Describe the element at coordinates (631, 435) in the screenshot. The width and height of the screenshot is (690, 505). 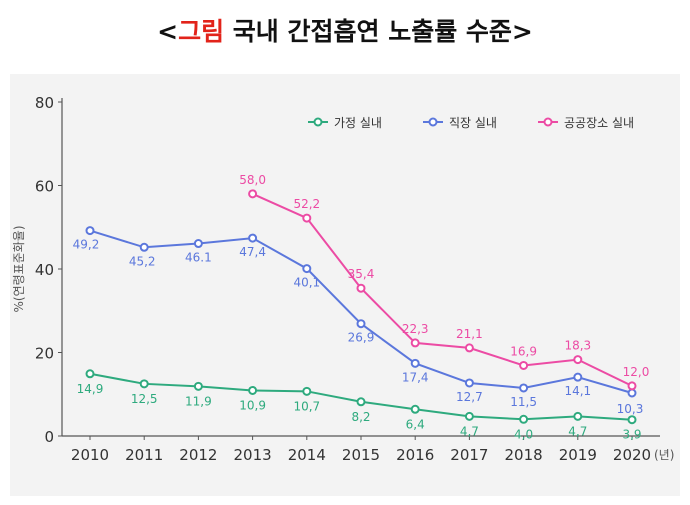
I see `data-label-home-2020: 3,9` at that location.